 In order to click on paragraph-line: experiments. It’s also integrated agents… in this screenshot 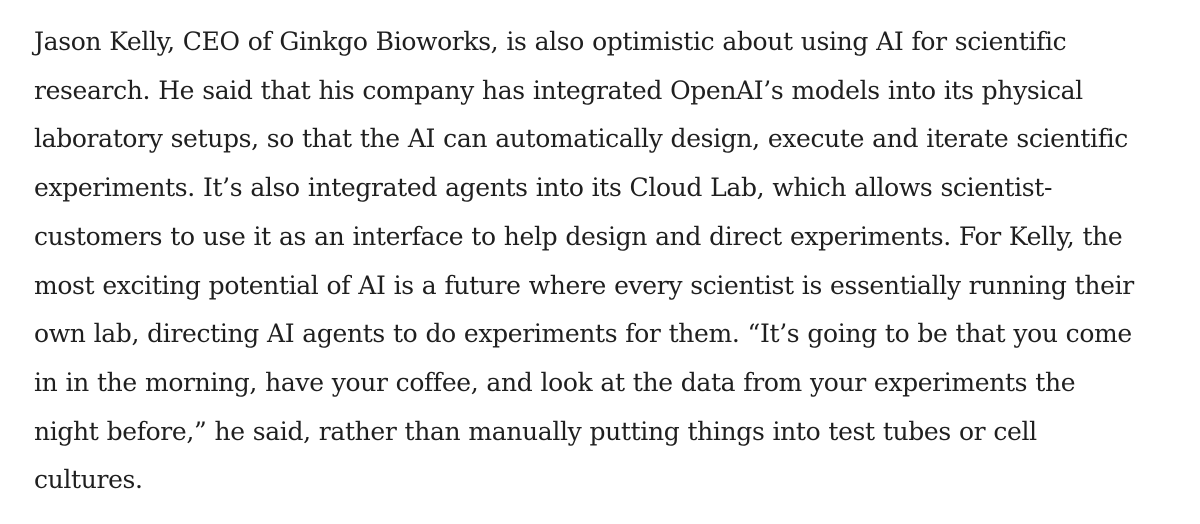, I will do `click(543, 188)`.